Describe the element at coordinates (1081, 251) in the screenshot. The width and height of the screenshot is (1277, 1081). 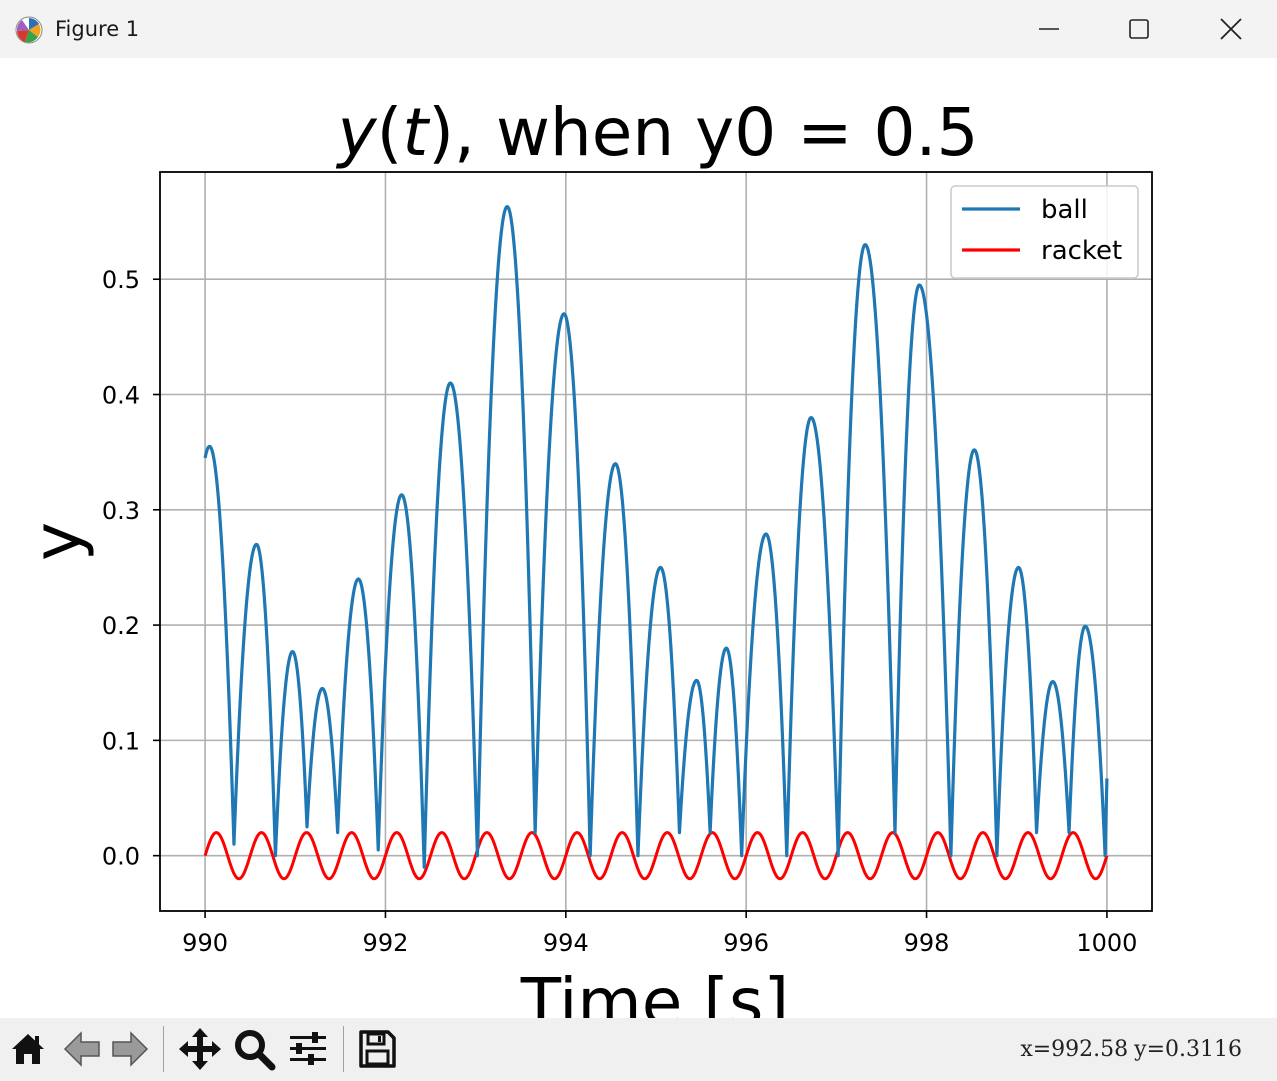
I see `legend-label-racket: racket` at that location.